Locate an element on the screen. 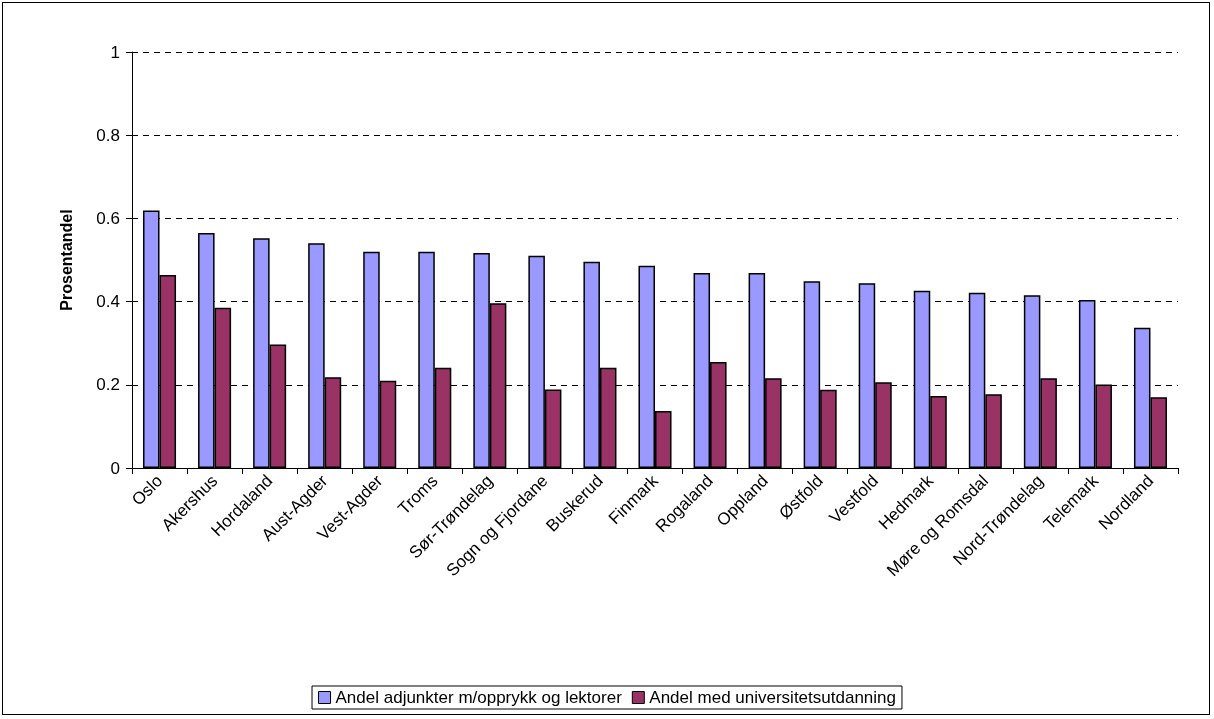  x-tick-label: Oslo is located at coordinates (147, 490).